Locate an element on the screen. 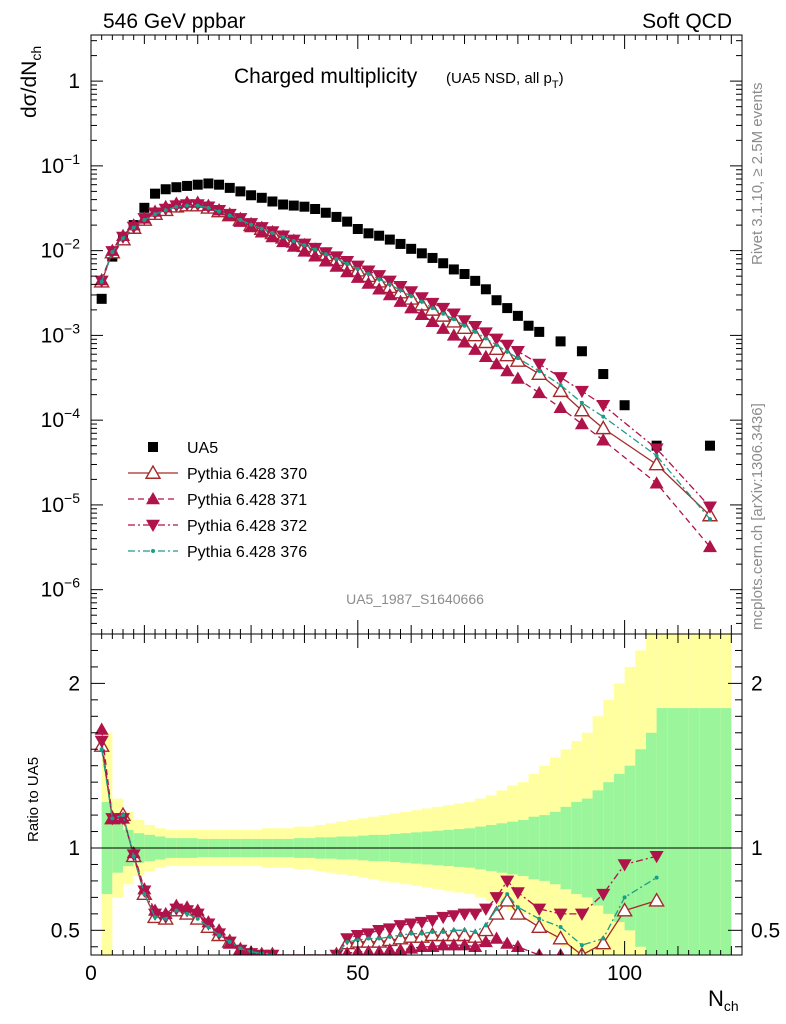  x-tick-label: 0 is located at coordinates (91, 973).